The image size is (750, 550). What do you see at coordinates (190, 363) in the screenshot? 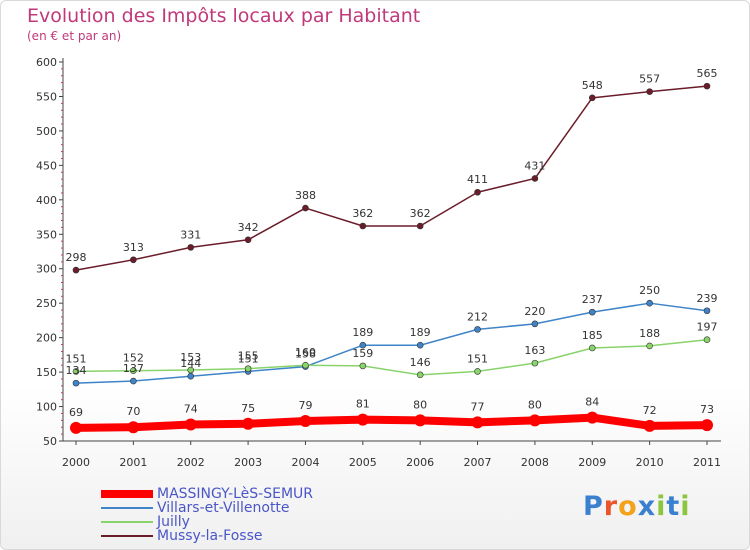
I see `data-label-villars-et-villenotte: 144` at bounding box center [190, 363].